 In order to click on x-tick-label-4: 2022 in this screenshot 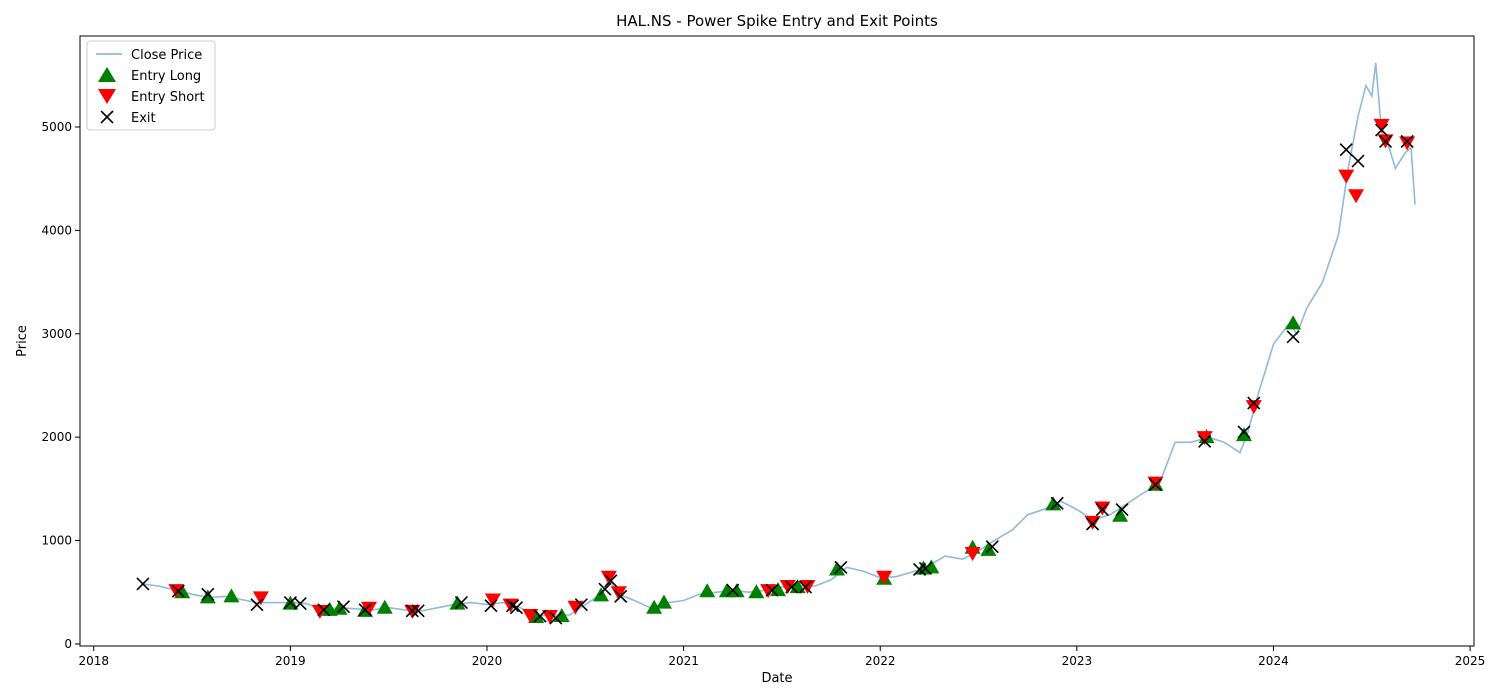, I will do `click(880, 661)`.